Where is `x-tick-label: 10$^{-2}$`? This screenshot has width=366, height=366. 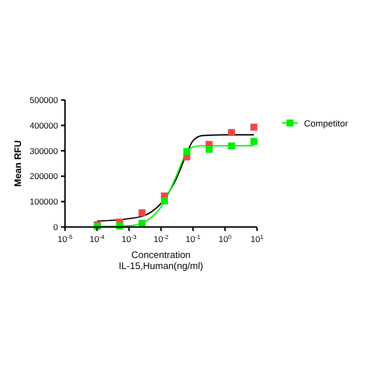
x-tick-label: 10$^{-2}$ is located at coordinates (161, 239).